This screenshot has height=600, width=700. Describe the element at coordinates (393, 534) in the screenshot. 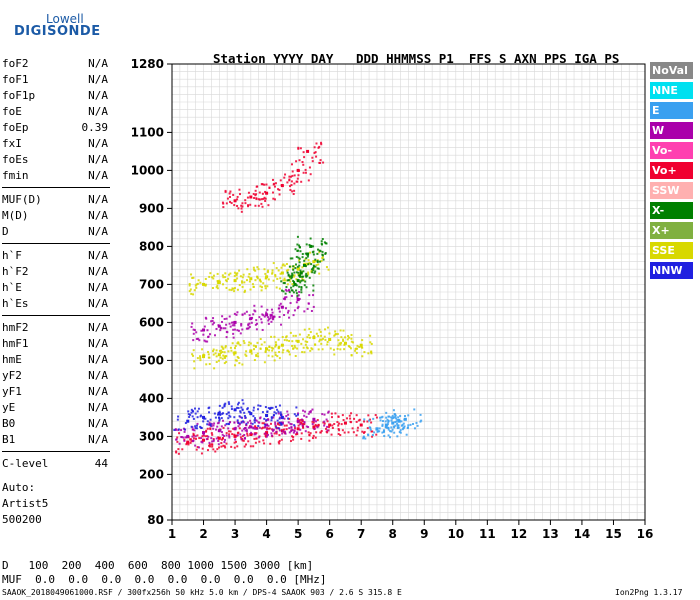

I see `x-tick-label: 8` at that location.